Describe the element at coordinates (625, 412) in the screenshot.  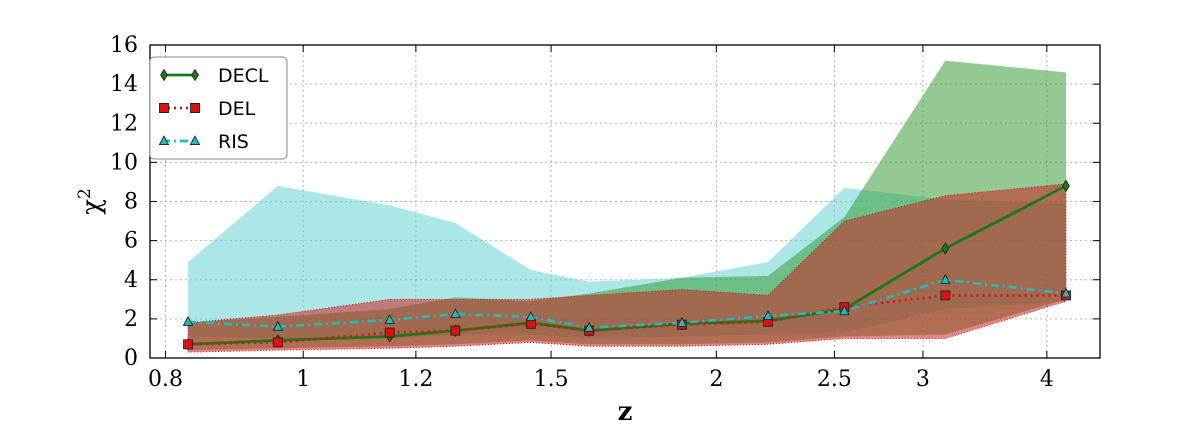
I see `x-axis-label: z` at that location.